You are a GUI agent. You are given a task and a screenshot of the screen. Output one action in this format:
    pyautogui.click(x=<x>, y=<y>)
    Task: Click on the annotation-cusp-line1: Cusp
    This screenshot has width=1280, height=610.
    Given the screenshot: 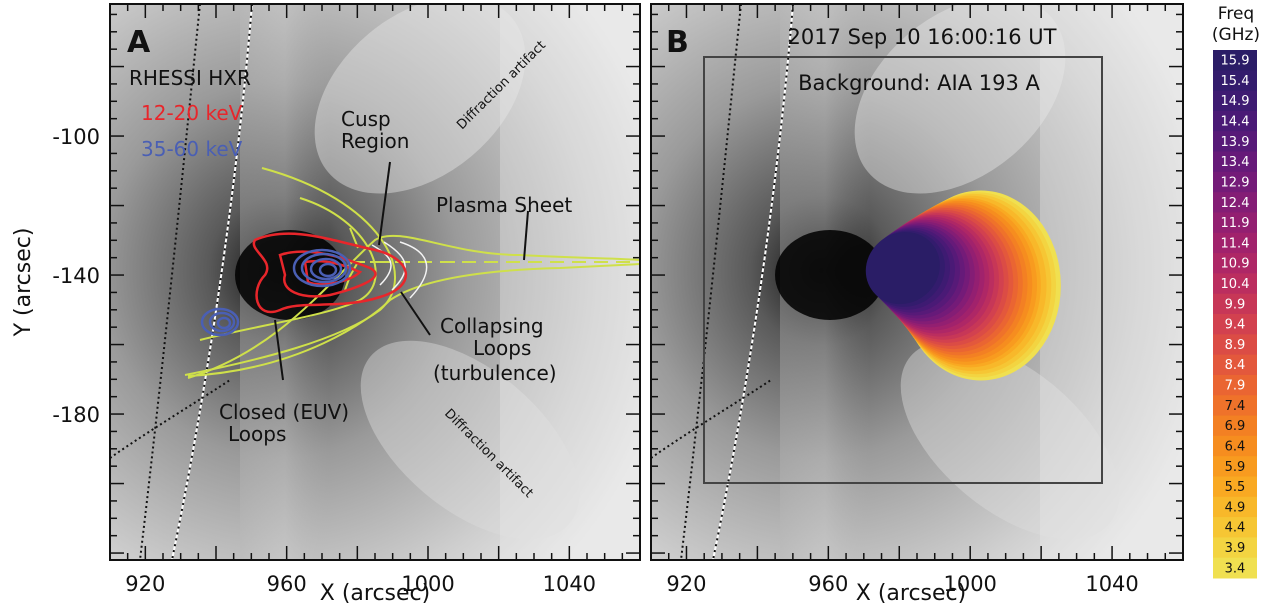 What is the action you would take?
    pyautogui.click(x=366, y=119)
    